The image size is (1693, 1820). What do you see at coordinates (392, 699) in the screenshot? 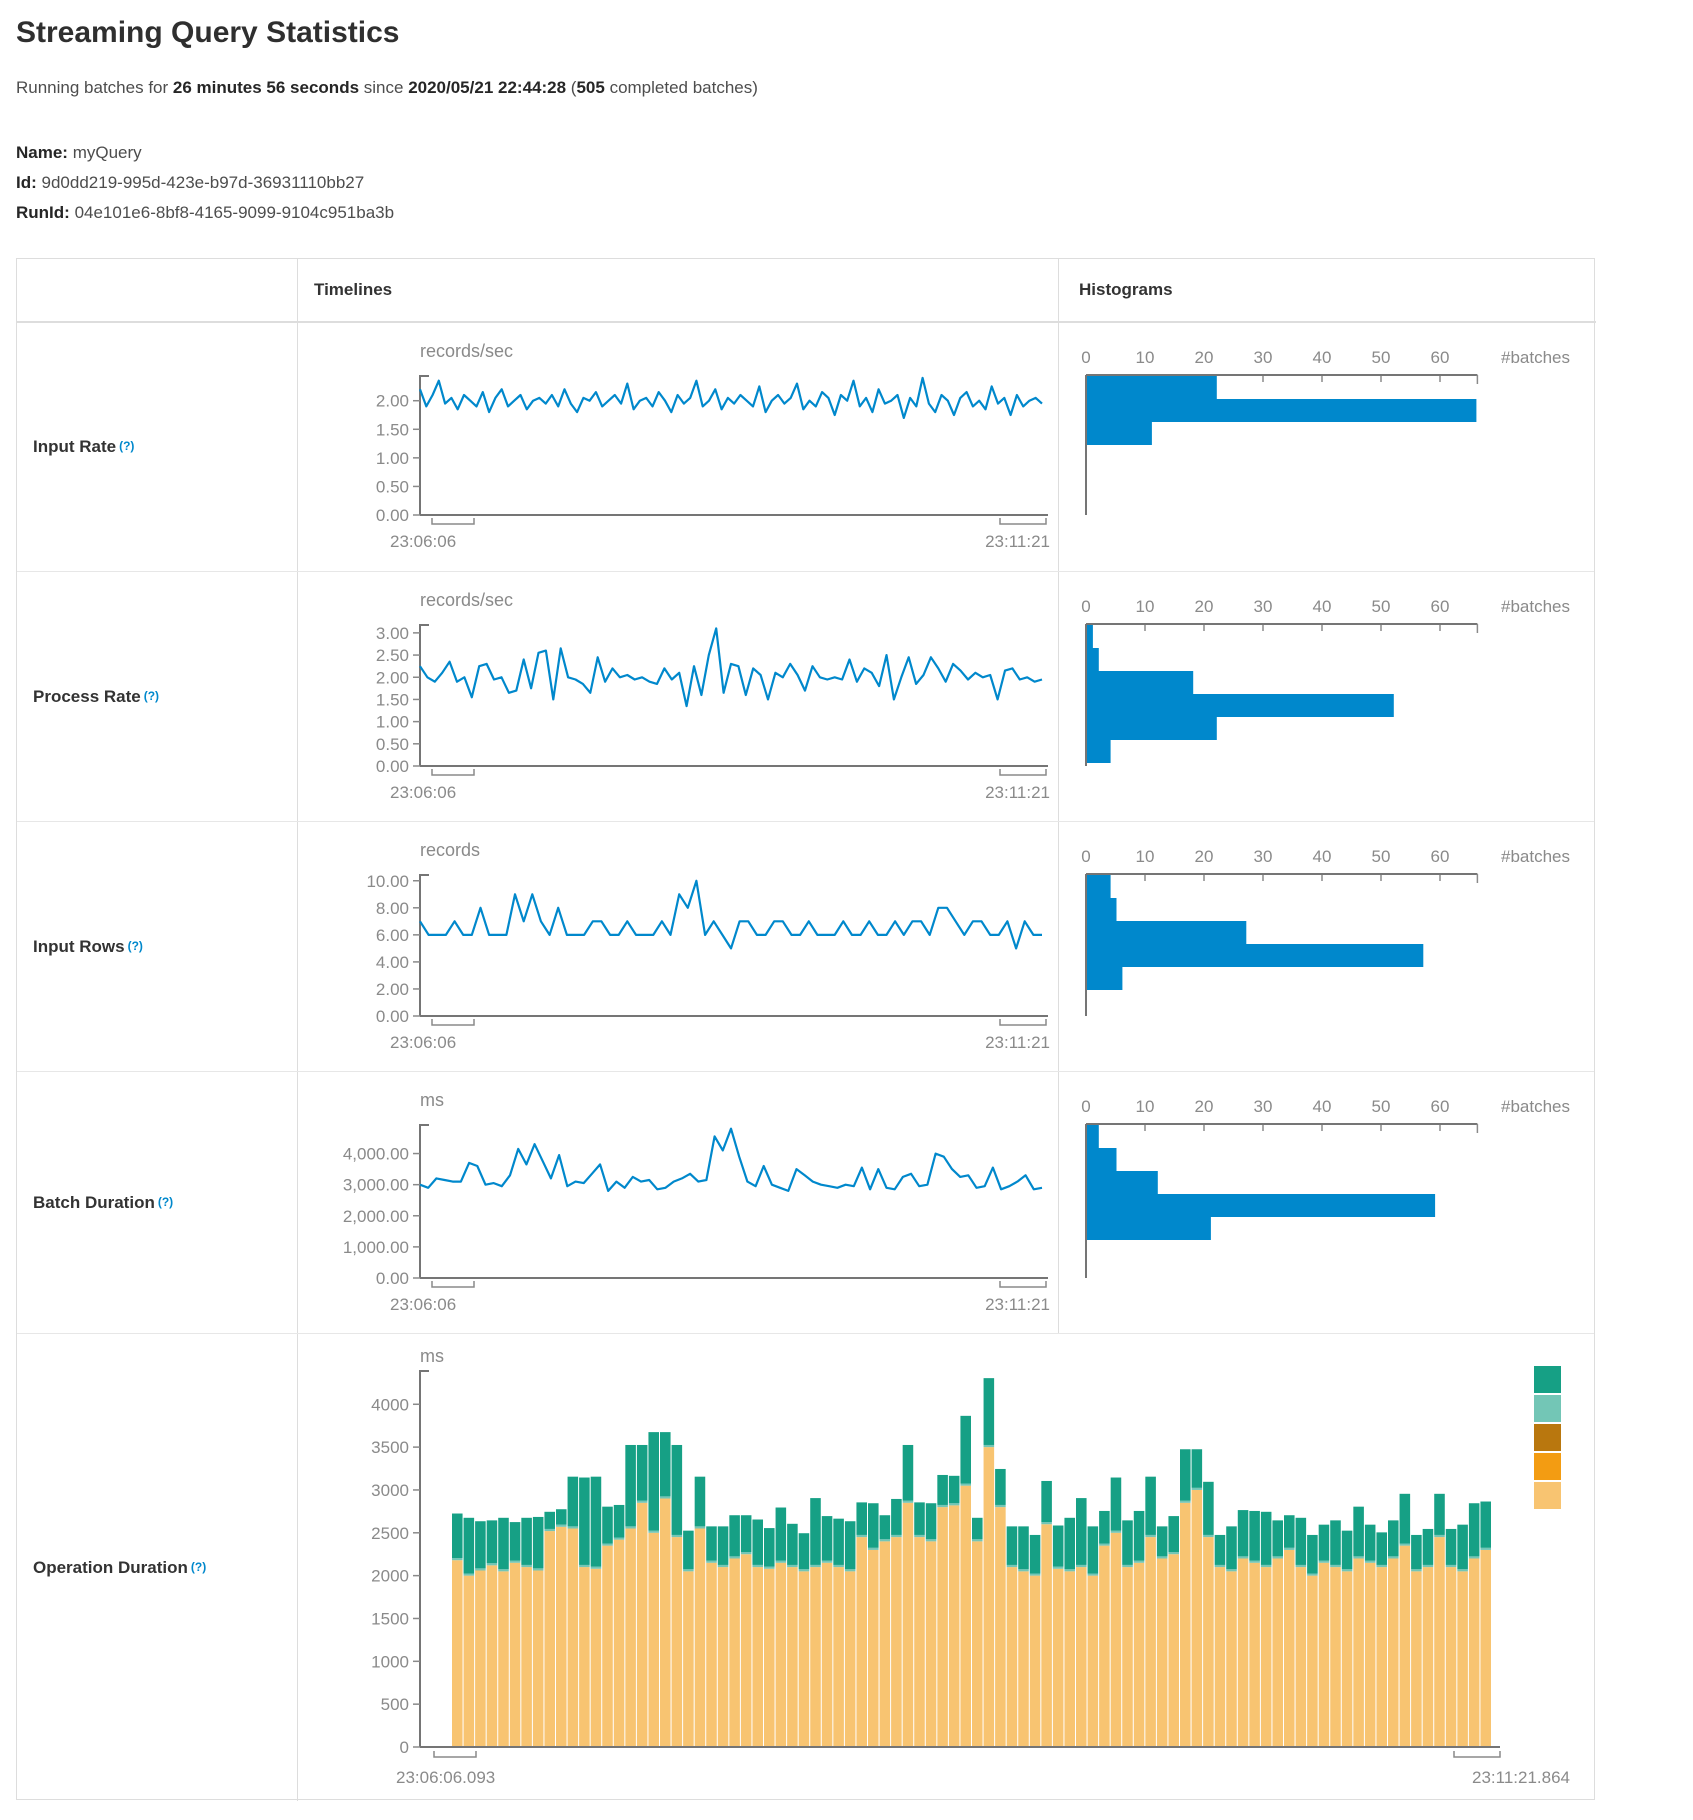
I see `svg-text: 1.50` at bounding box center [392, 699].